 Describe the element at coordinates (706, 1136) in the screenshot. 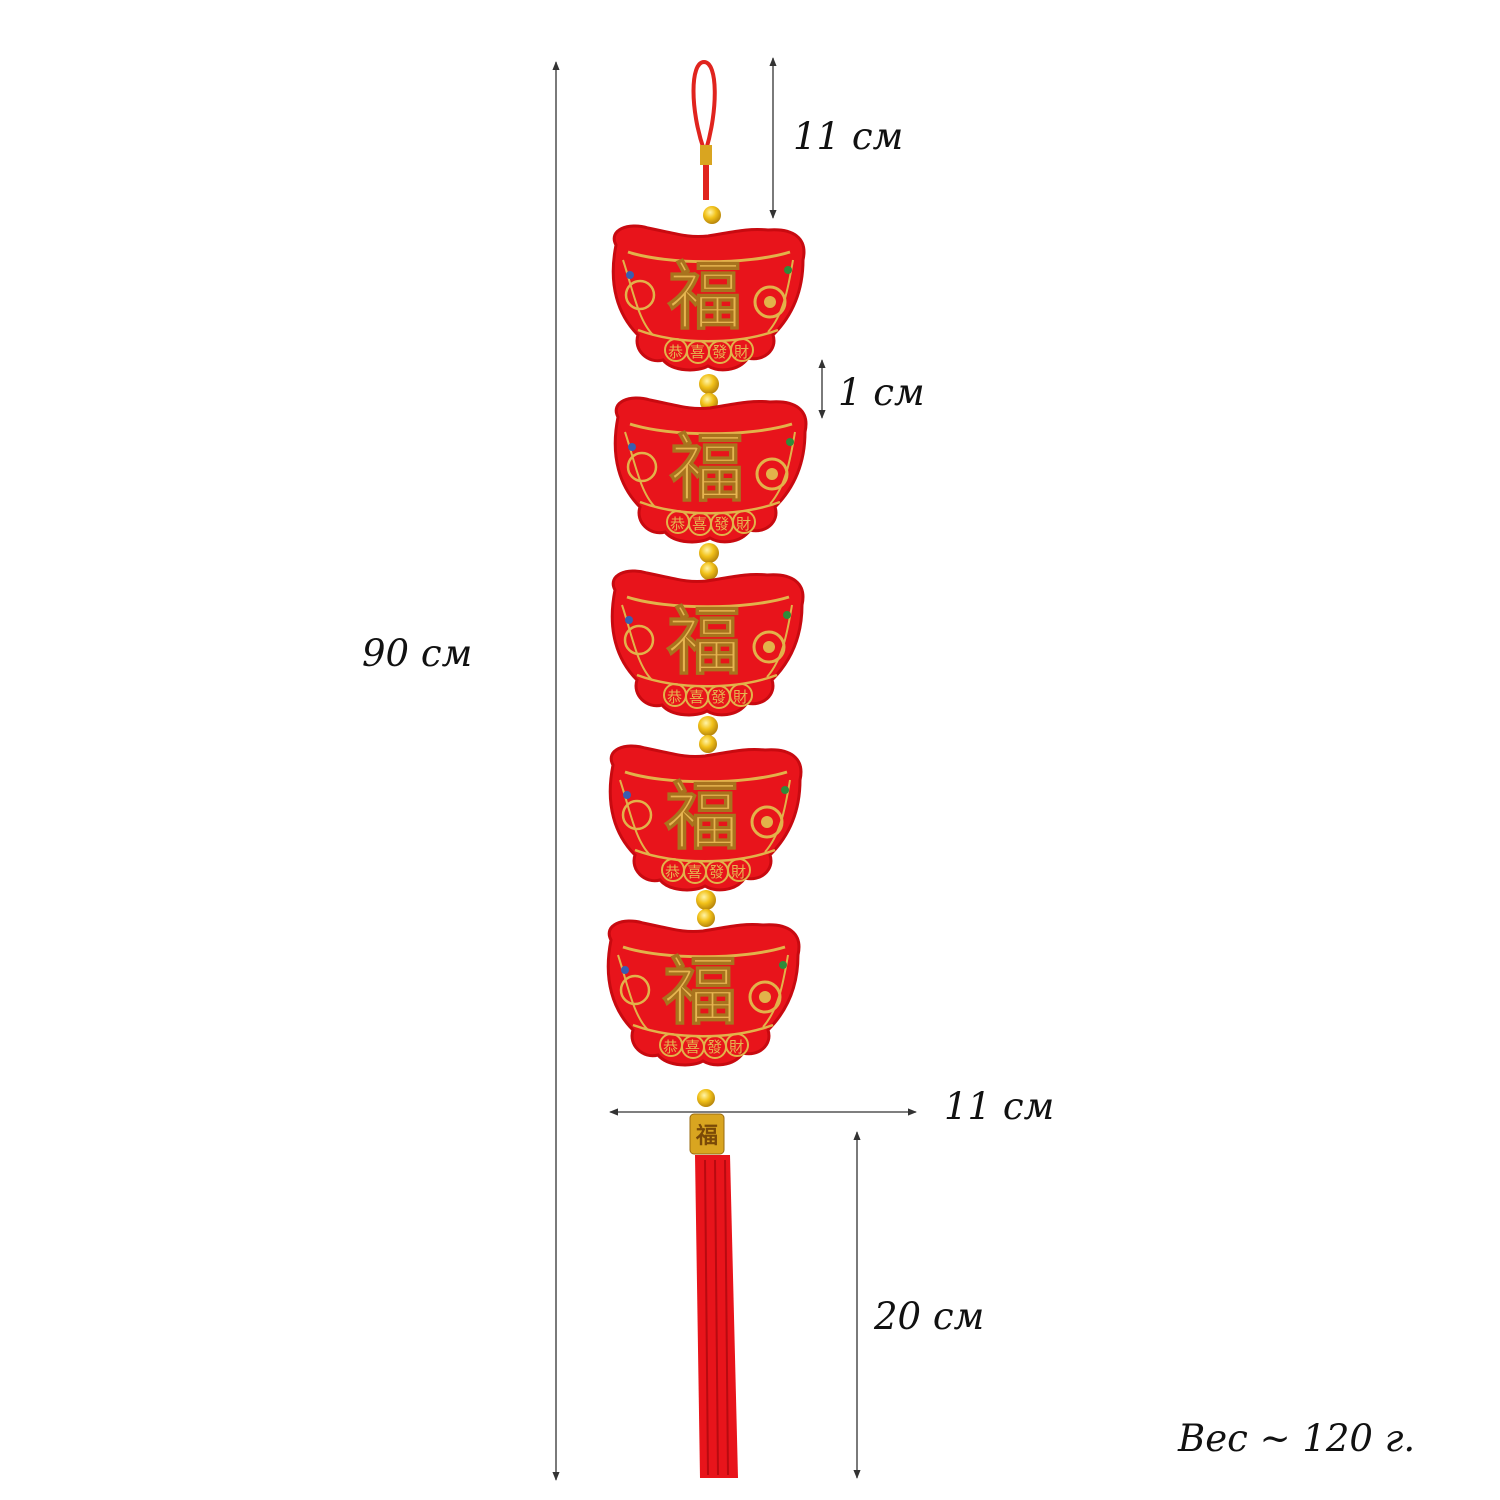

I see `tassel-cap-character: 福` at that location.